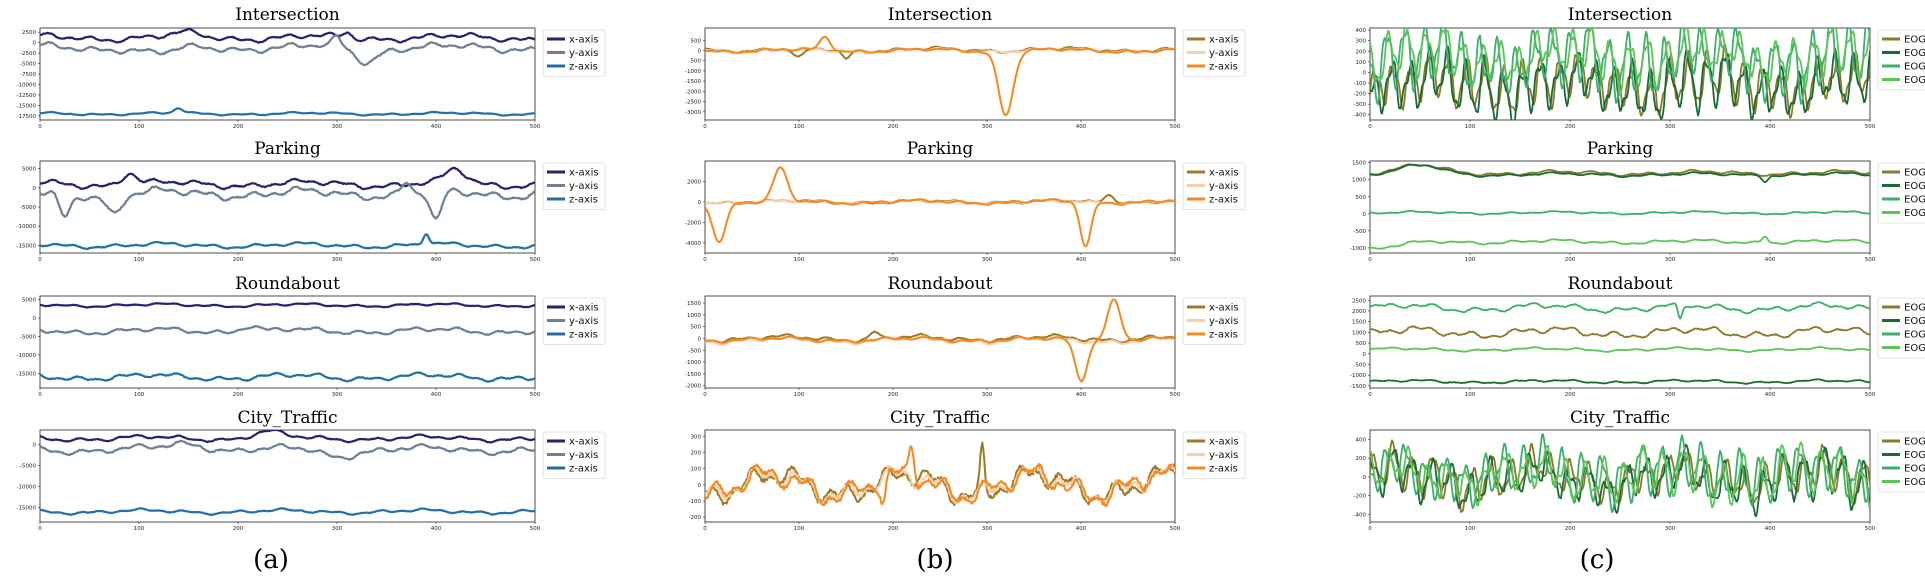 This screenshot has width=1925, height=576. Describe the element at coordinates (940, 74) in the screenshot. I see `plot-frame` at that location.